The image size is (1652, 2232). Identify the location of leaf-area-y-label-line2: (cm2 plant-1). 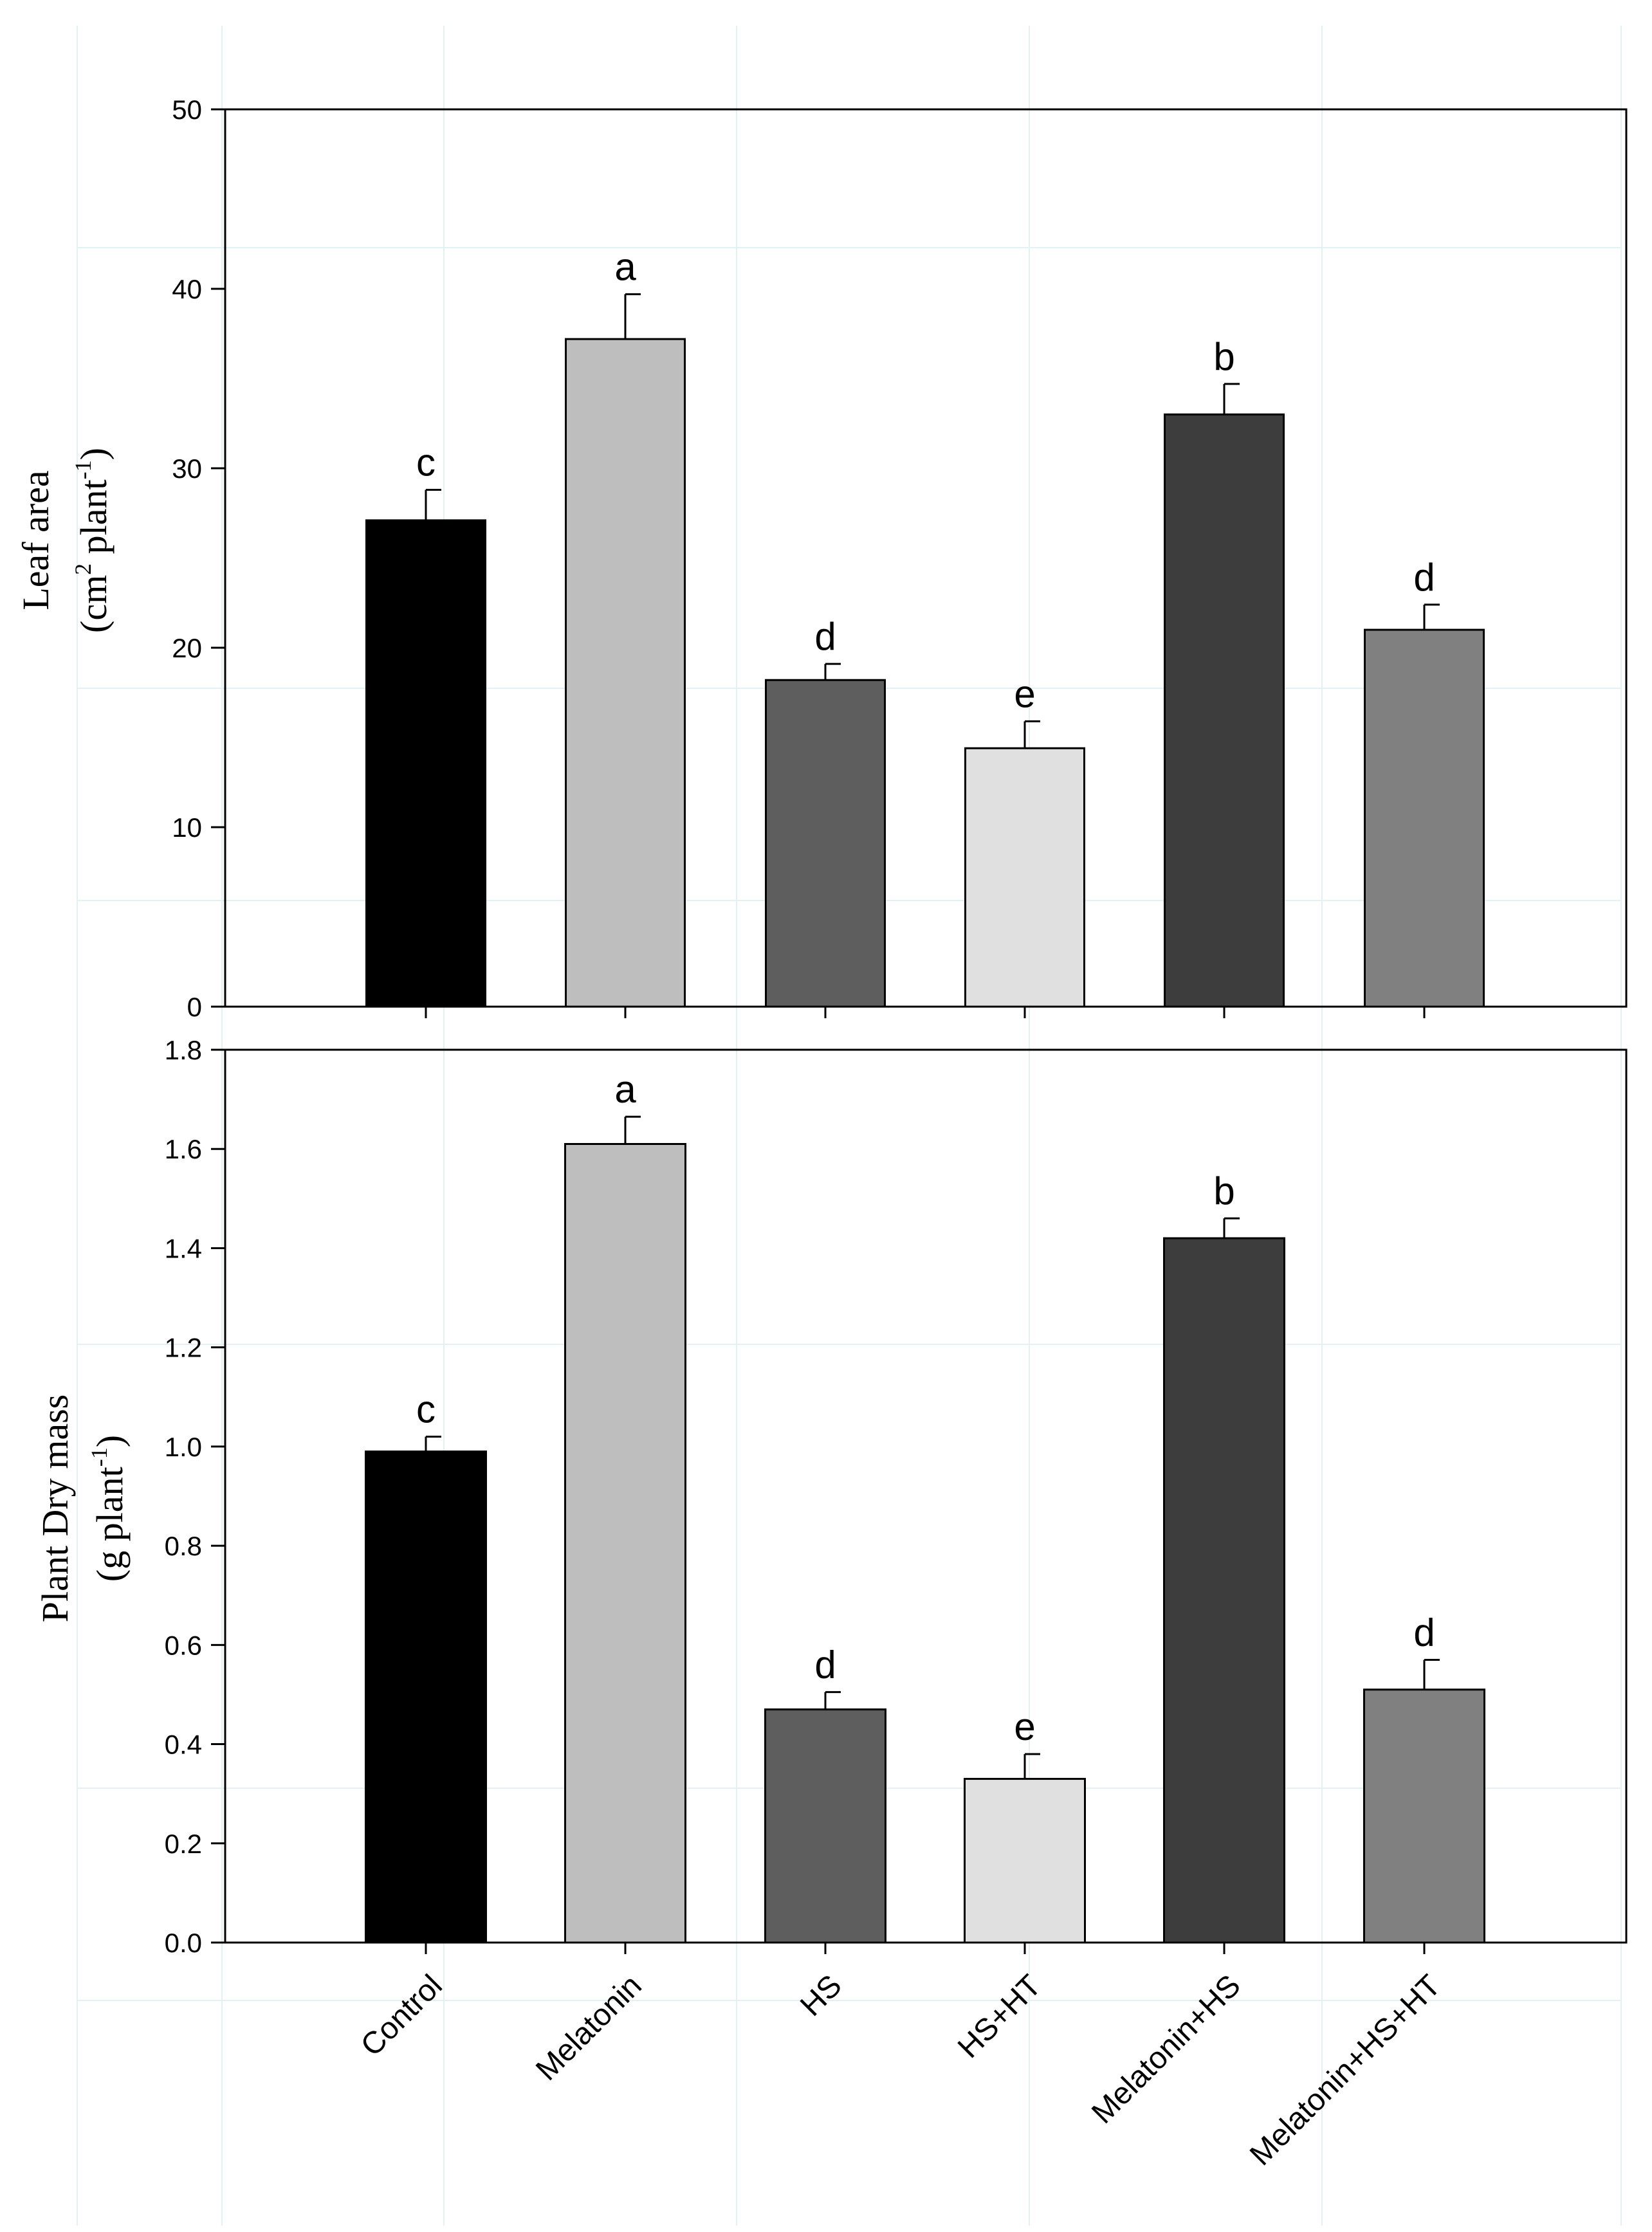
(92, 540).